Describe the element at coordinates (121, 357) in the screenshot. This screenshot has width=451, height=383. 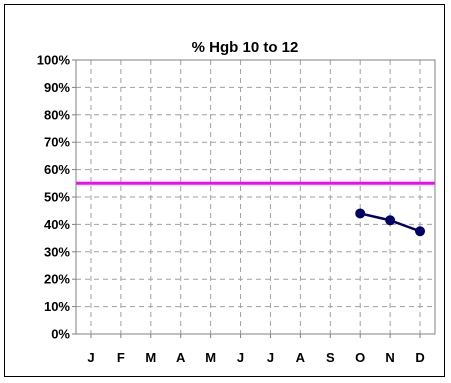
I see `x-tick-label: F` at that location.